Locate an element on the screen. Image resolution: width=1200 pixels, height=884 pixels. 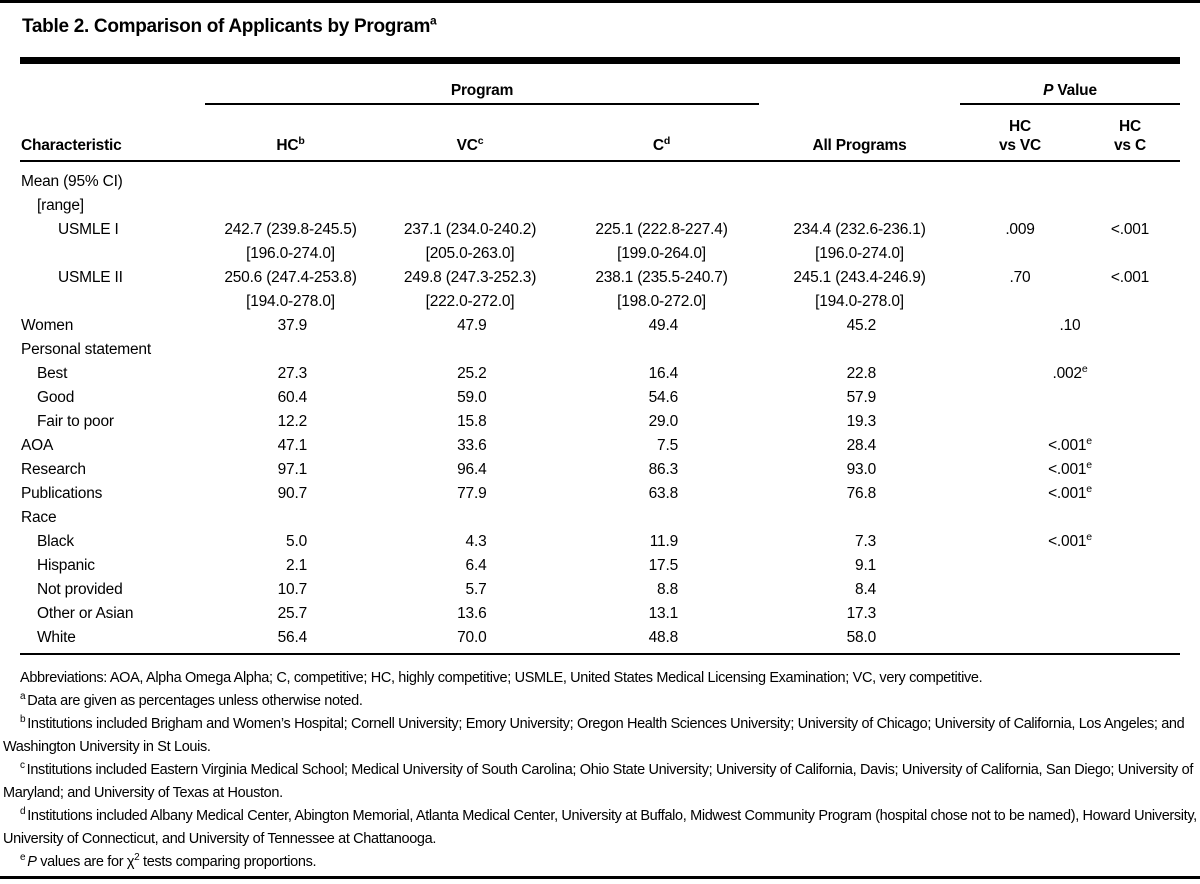
p-value-span: .10 is located at coordinates (1070, 325).